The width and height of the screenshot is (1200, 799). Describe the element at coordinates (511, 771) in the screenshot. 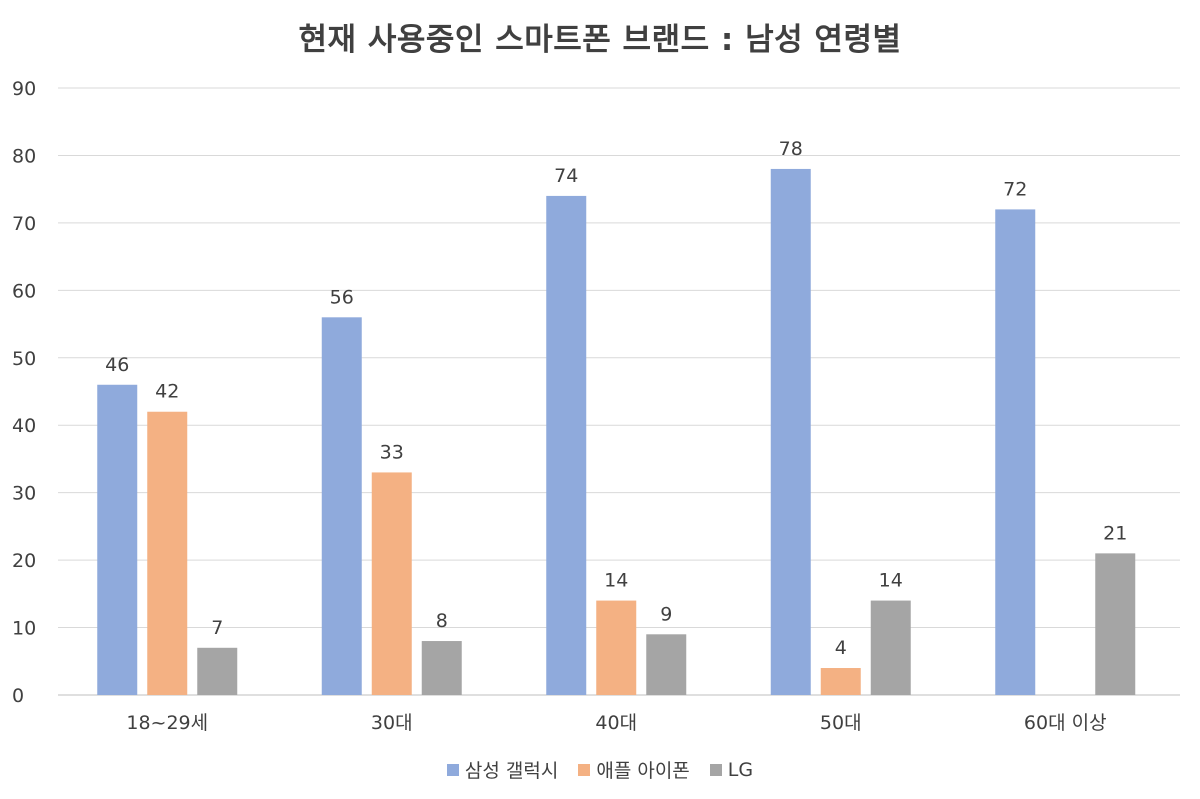

I see `legend-label-samsung: 삼성 갤럭시` at that location.